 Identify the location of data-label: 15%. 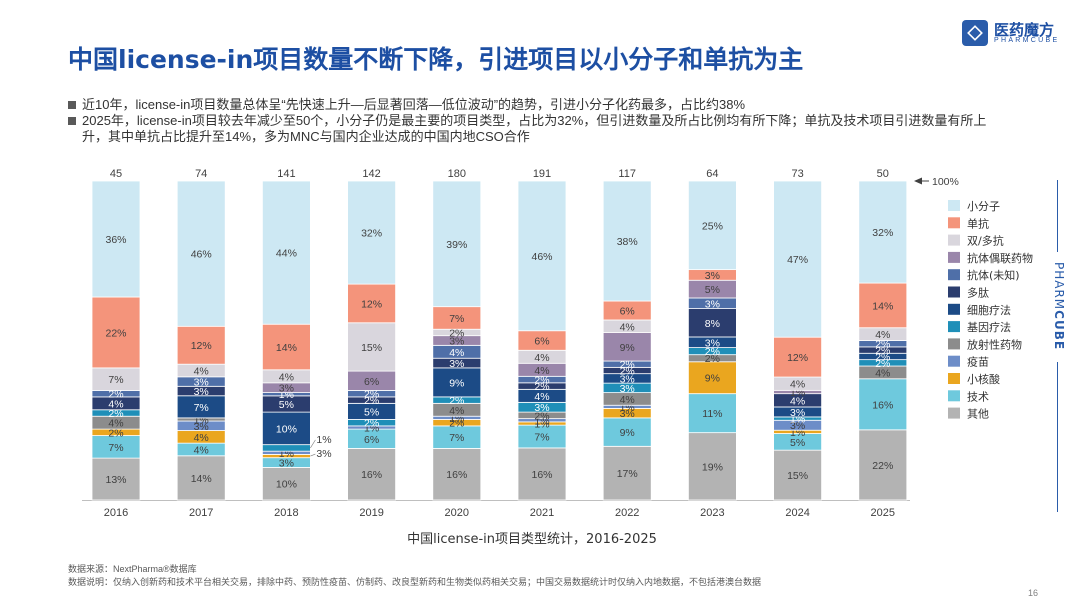
(797, 476).